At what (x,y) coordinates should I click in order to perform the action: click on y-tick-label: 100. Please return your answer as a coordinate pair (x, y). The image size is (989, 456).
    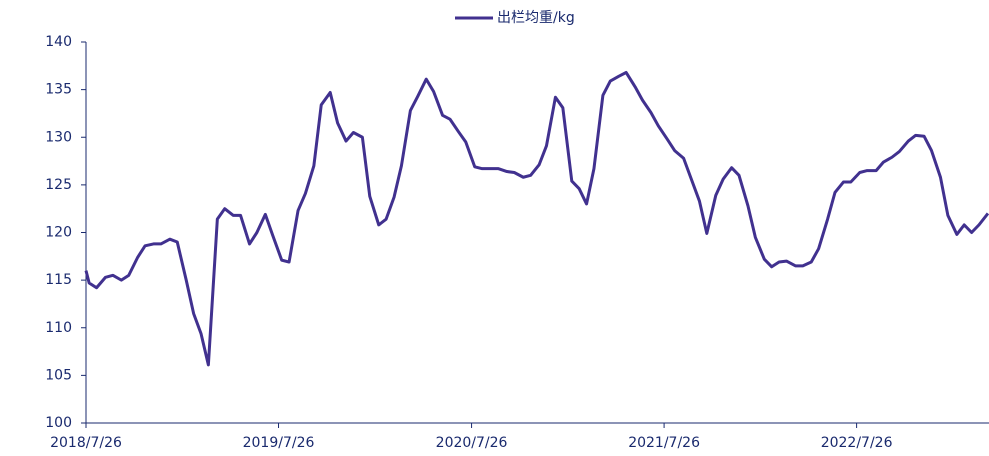
    Looking at the image, I should click on (58, 423).